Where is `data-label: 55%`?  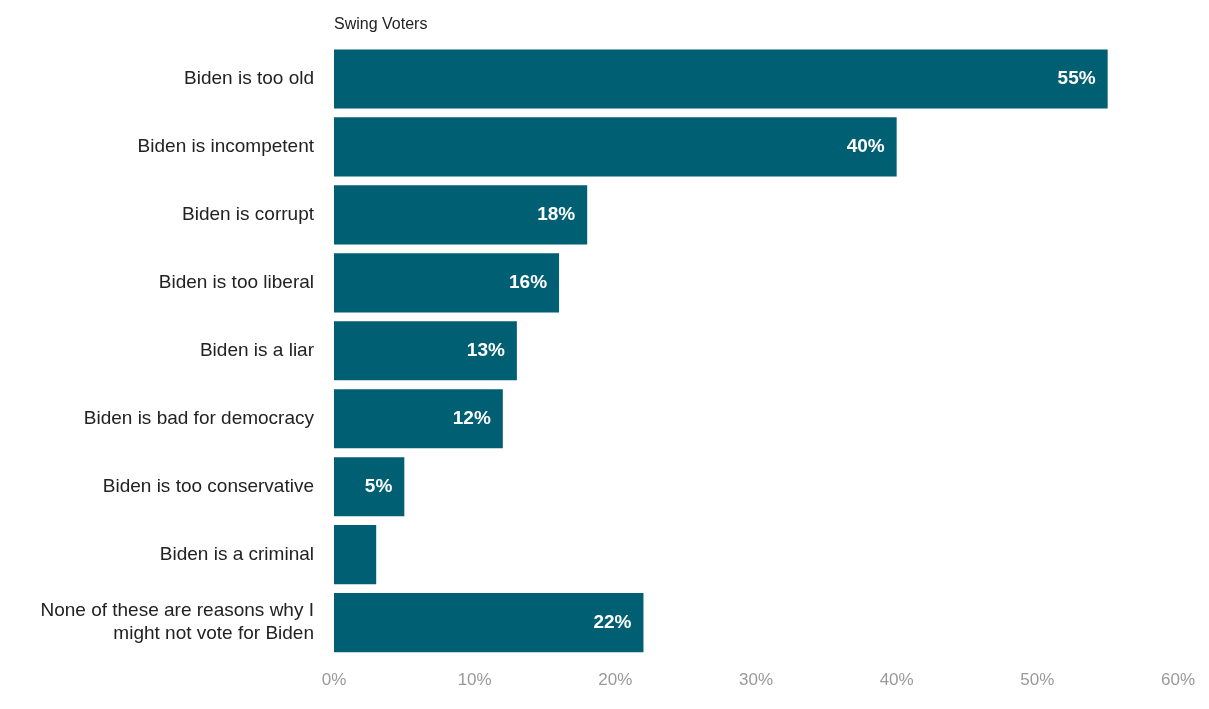
data-label: 55% is located at coordinates (1076, 78).